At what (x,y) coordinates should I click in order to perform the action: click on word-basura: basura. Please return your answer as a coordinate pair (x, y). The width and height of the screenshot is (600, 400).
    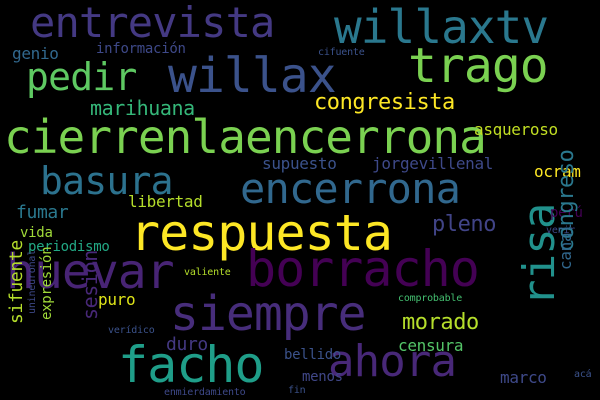
    Looking at the image, I should click on (106, 181).